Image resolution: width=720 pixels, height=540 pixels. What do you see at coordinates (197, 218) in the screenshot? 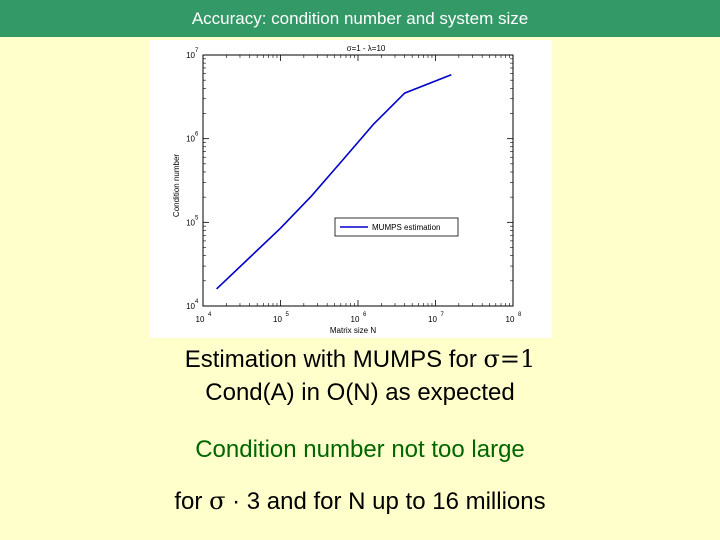
I see `y-tick-label-exp: 5` at bounding box center [197, 218].